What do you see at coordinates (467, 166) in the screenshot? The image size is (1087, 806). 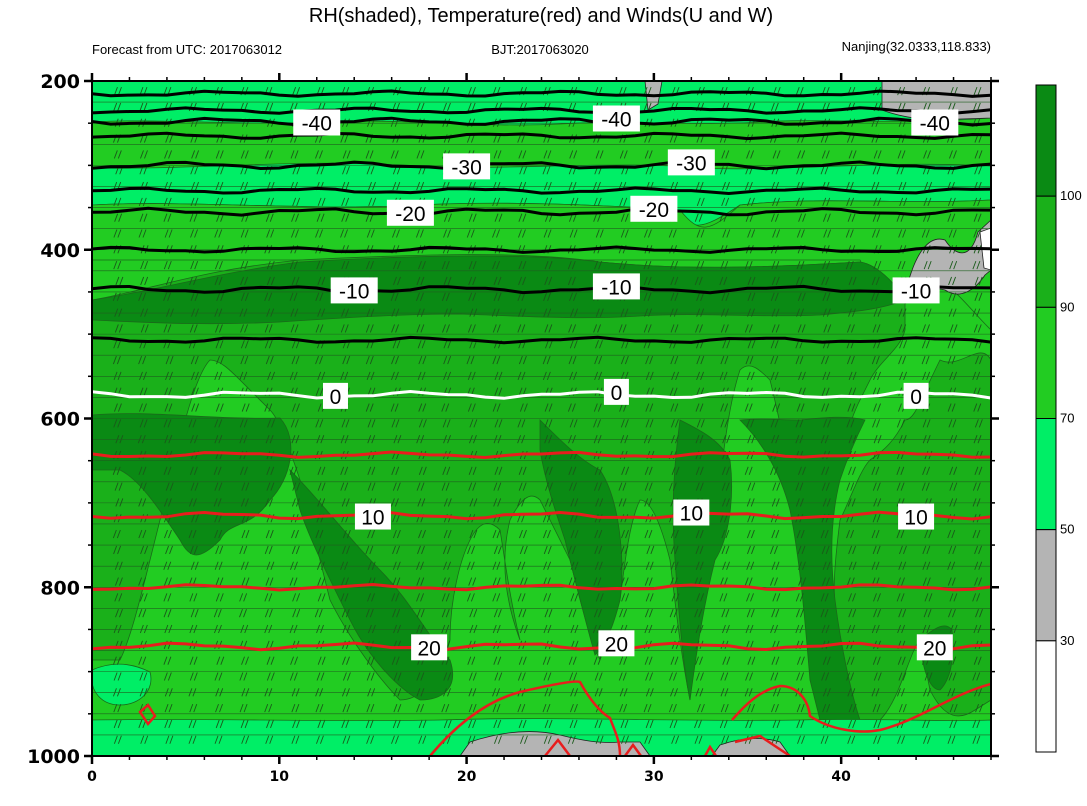 I see `isotherm-label-box` at bounding box center [467, 166].